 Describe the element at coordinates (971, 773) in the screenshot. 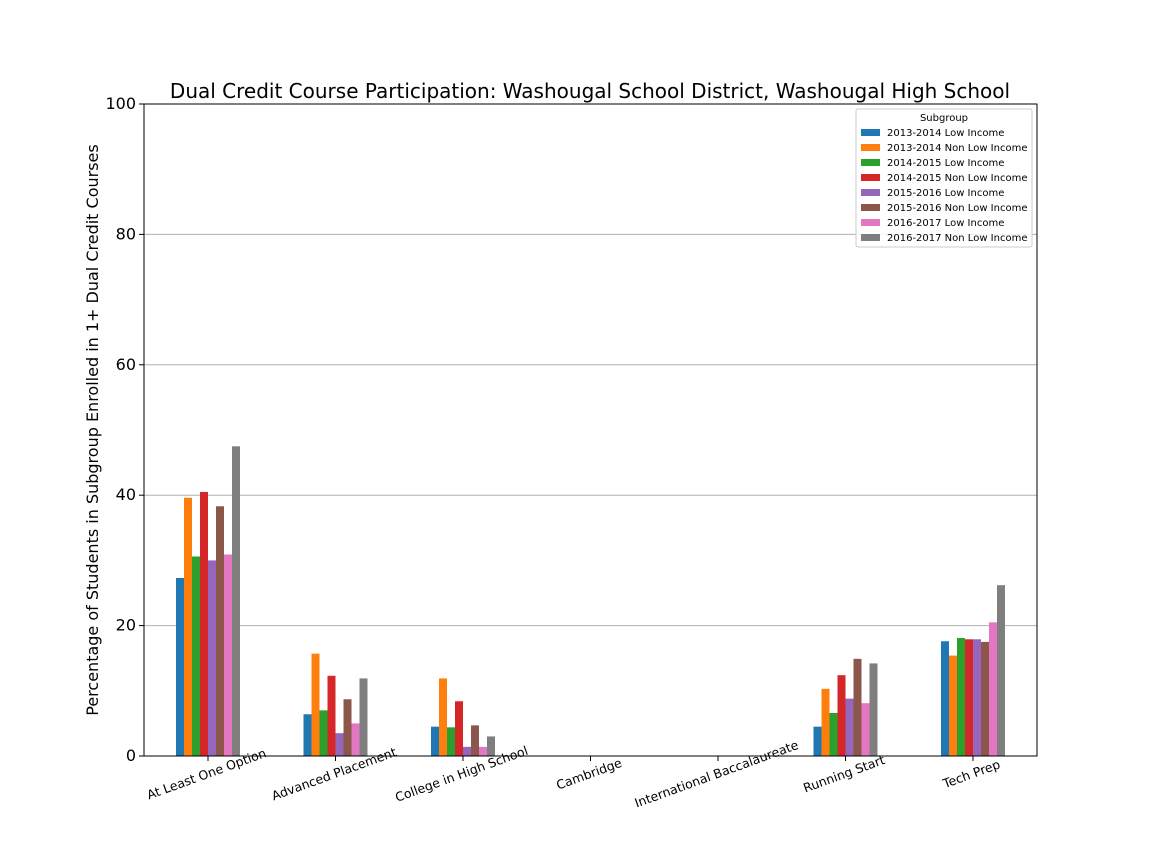

I see `x-tick-label: Tech Prep` at that location.